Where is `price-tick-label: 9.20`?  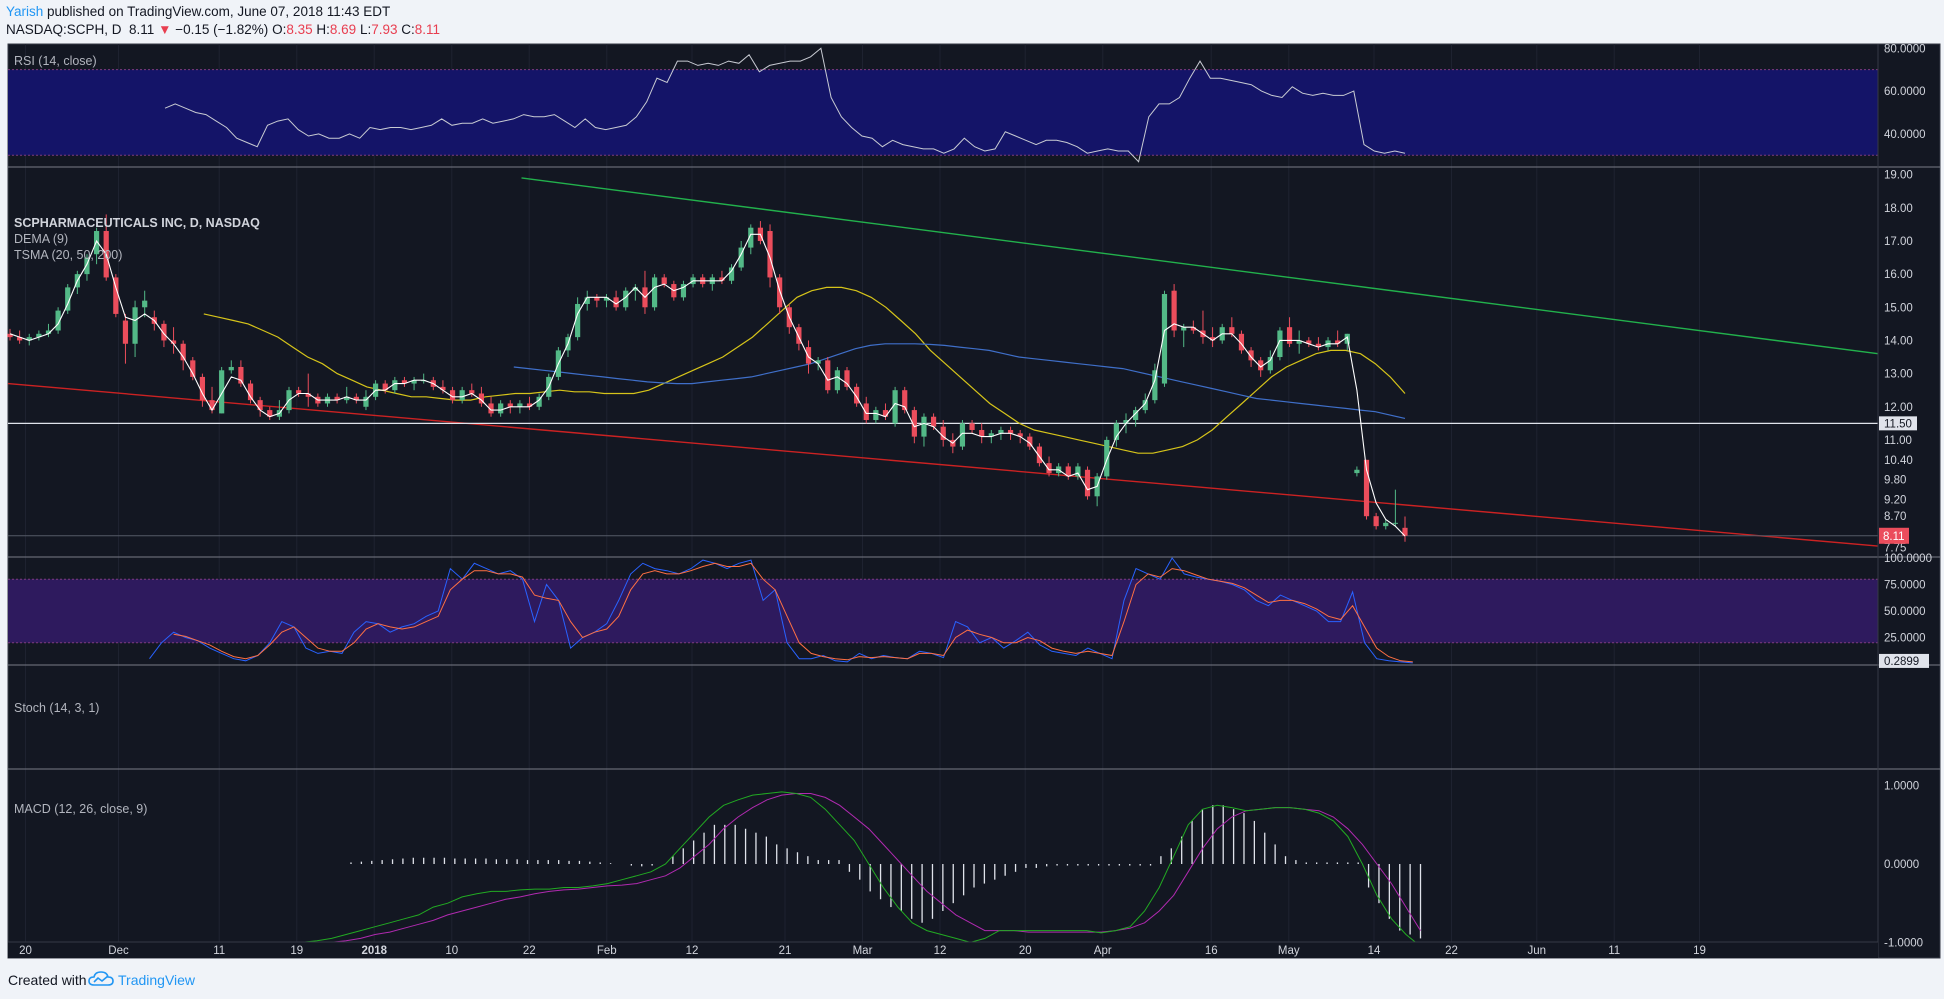
price-tick-label: 9.20 is located at coordinates (1895, 501).